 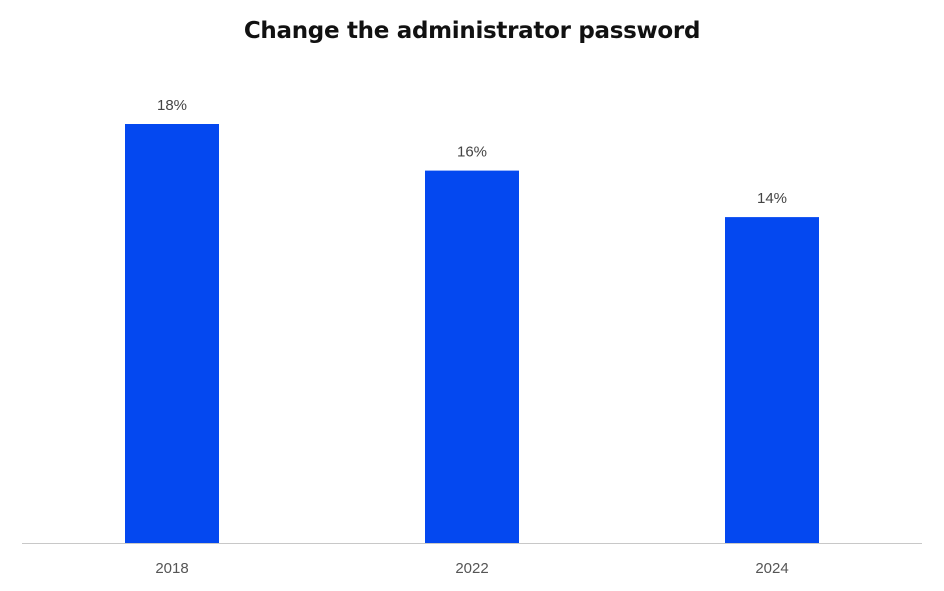 What do you see at coordinates (472, 356) in the screenshot?
I see `bar-2022` at bounding box center [472, 356].